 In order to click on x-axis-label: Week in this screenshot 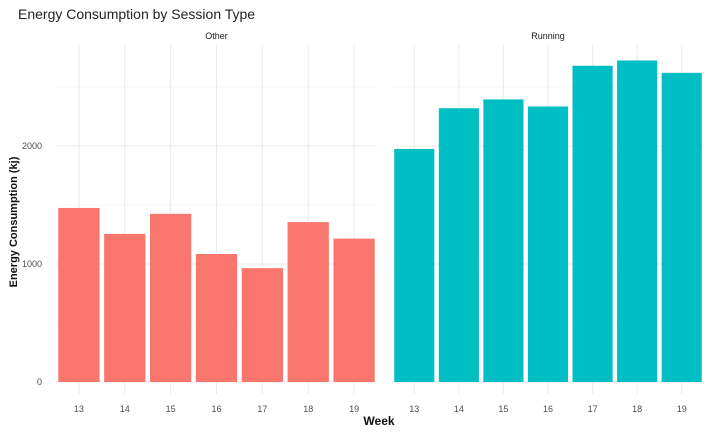, I will do `click(378, 421)`.